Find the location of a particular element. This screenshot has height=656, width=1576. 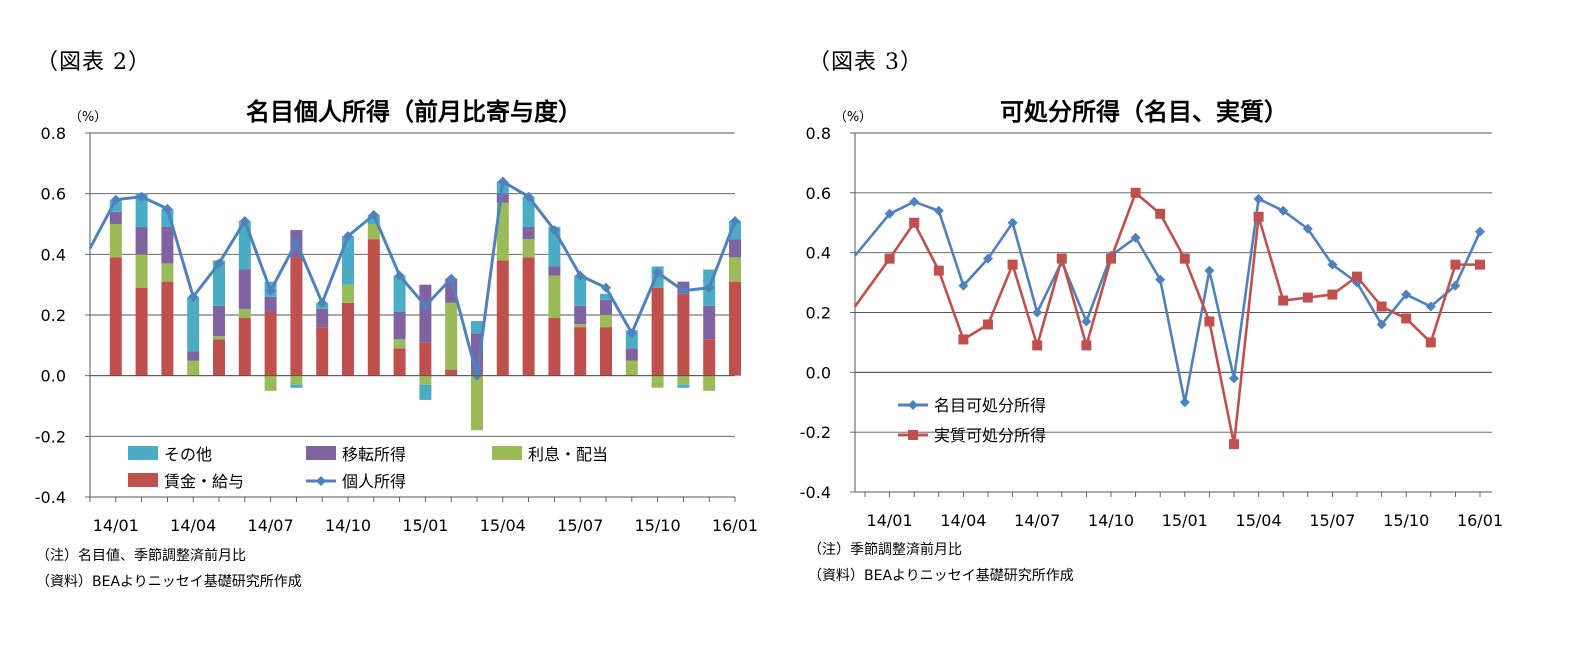

y-tick-label: 0.2 is located at coordinates (53, 315).